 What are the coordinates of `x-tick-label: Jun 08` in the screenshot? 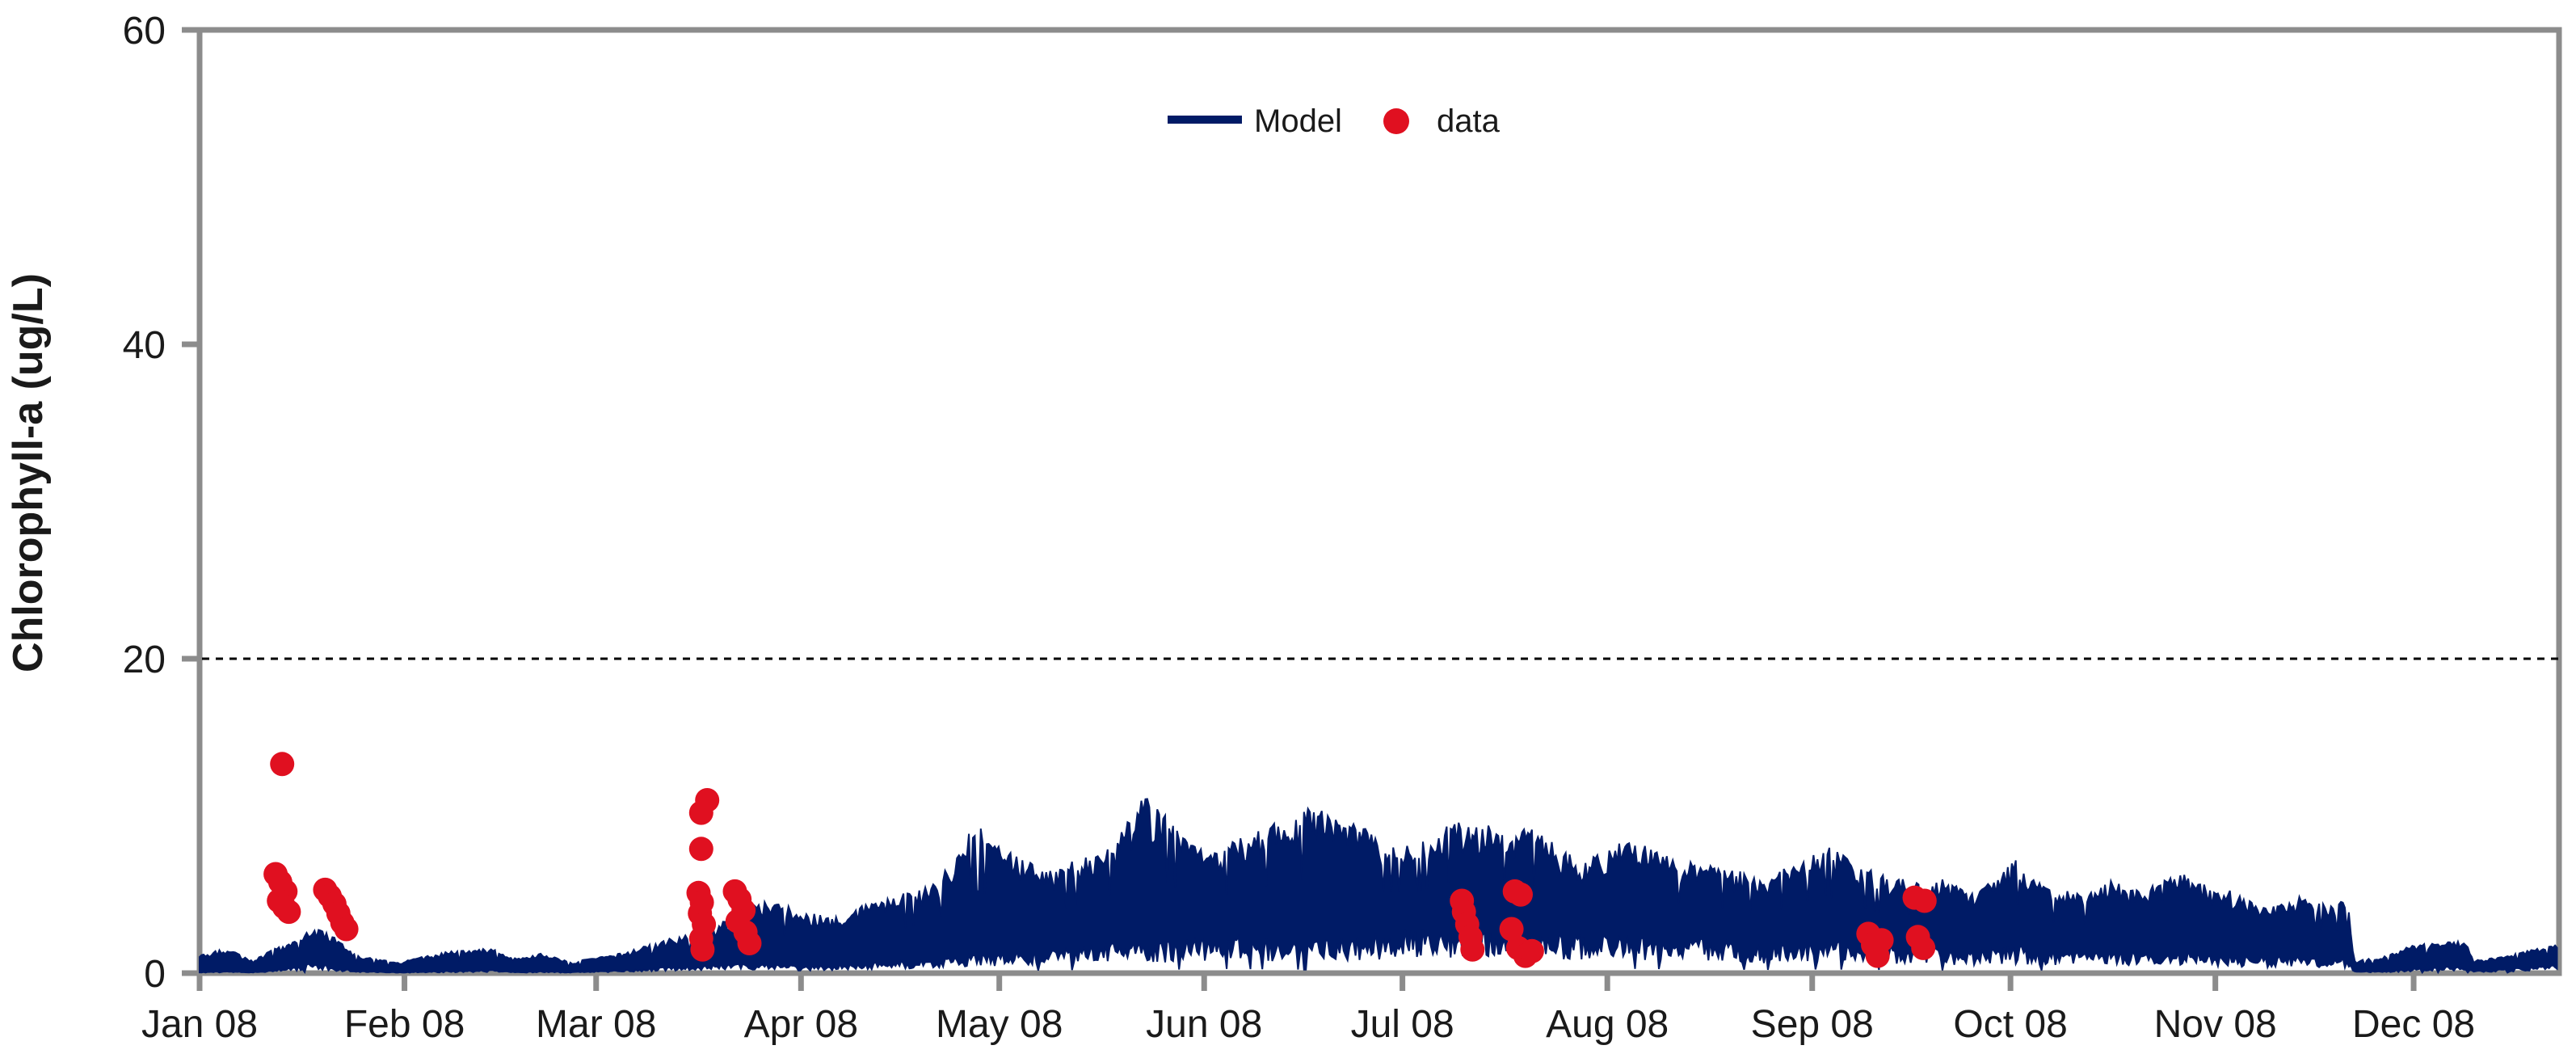 It's located at (1204, 1024).